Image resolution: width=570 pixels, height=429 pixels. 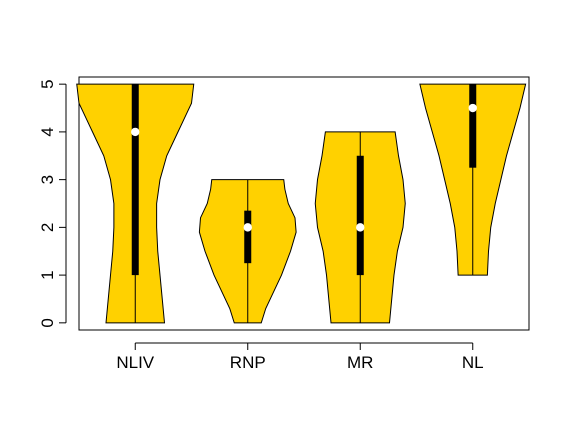 What do you see at coordinates (47, 179) in the screenshot?
I see `y-tick-label: 3` at bounding box center [47, 179].